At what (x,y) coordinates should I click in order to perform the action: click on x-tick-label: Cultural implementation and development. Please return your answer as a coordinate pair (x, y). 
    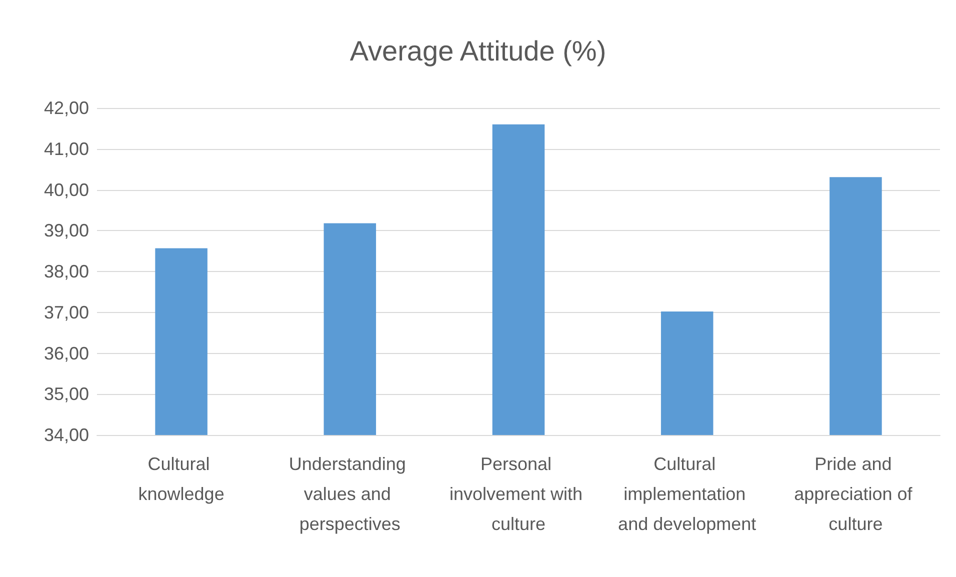
    Looking at the image, I should click on (687, 494).